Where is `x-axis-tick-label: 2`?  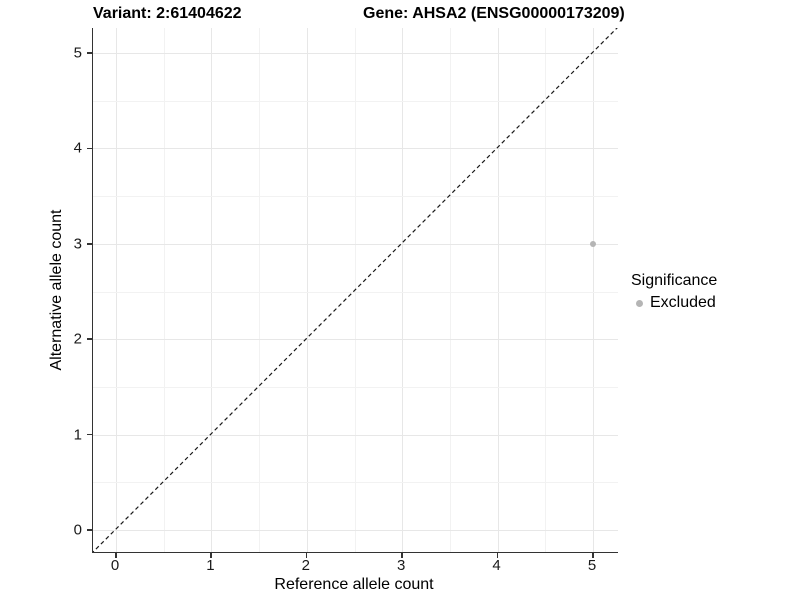 x-axis-tick-label: 2 is located at coordinates (305, 565).